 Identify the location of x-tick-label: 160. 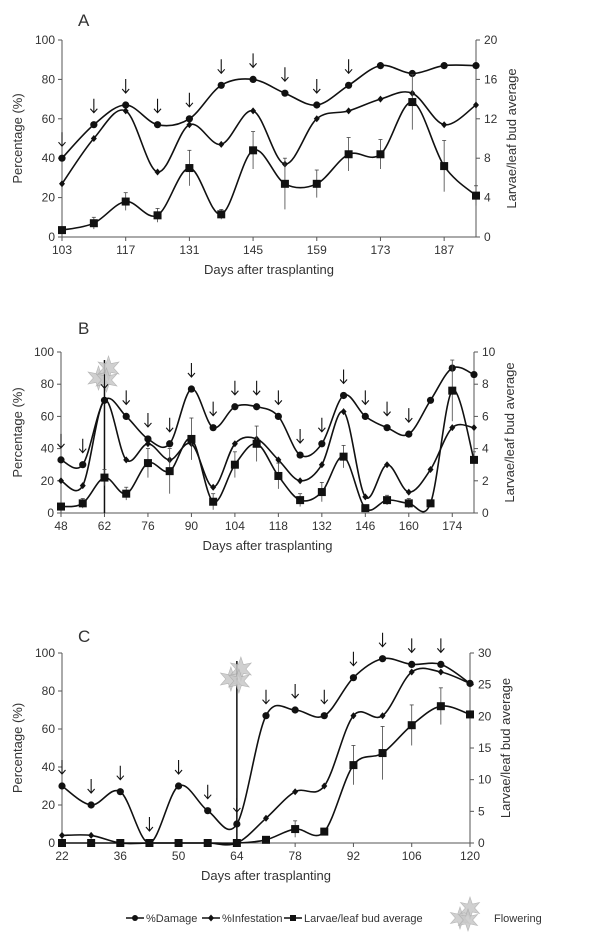
(409, 526).